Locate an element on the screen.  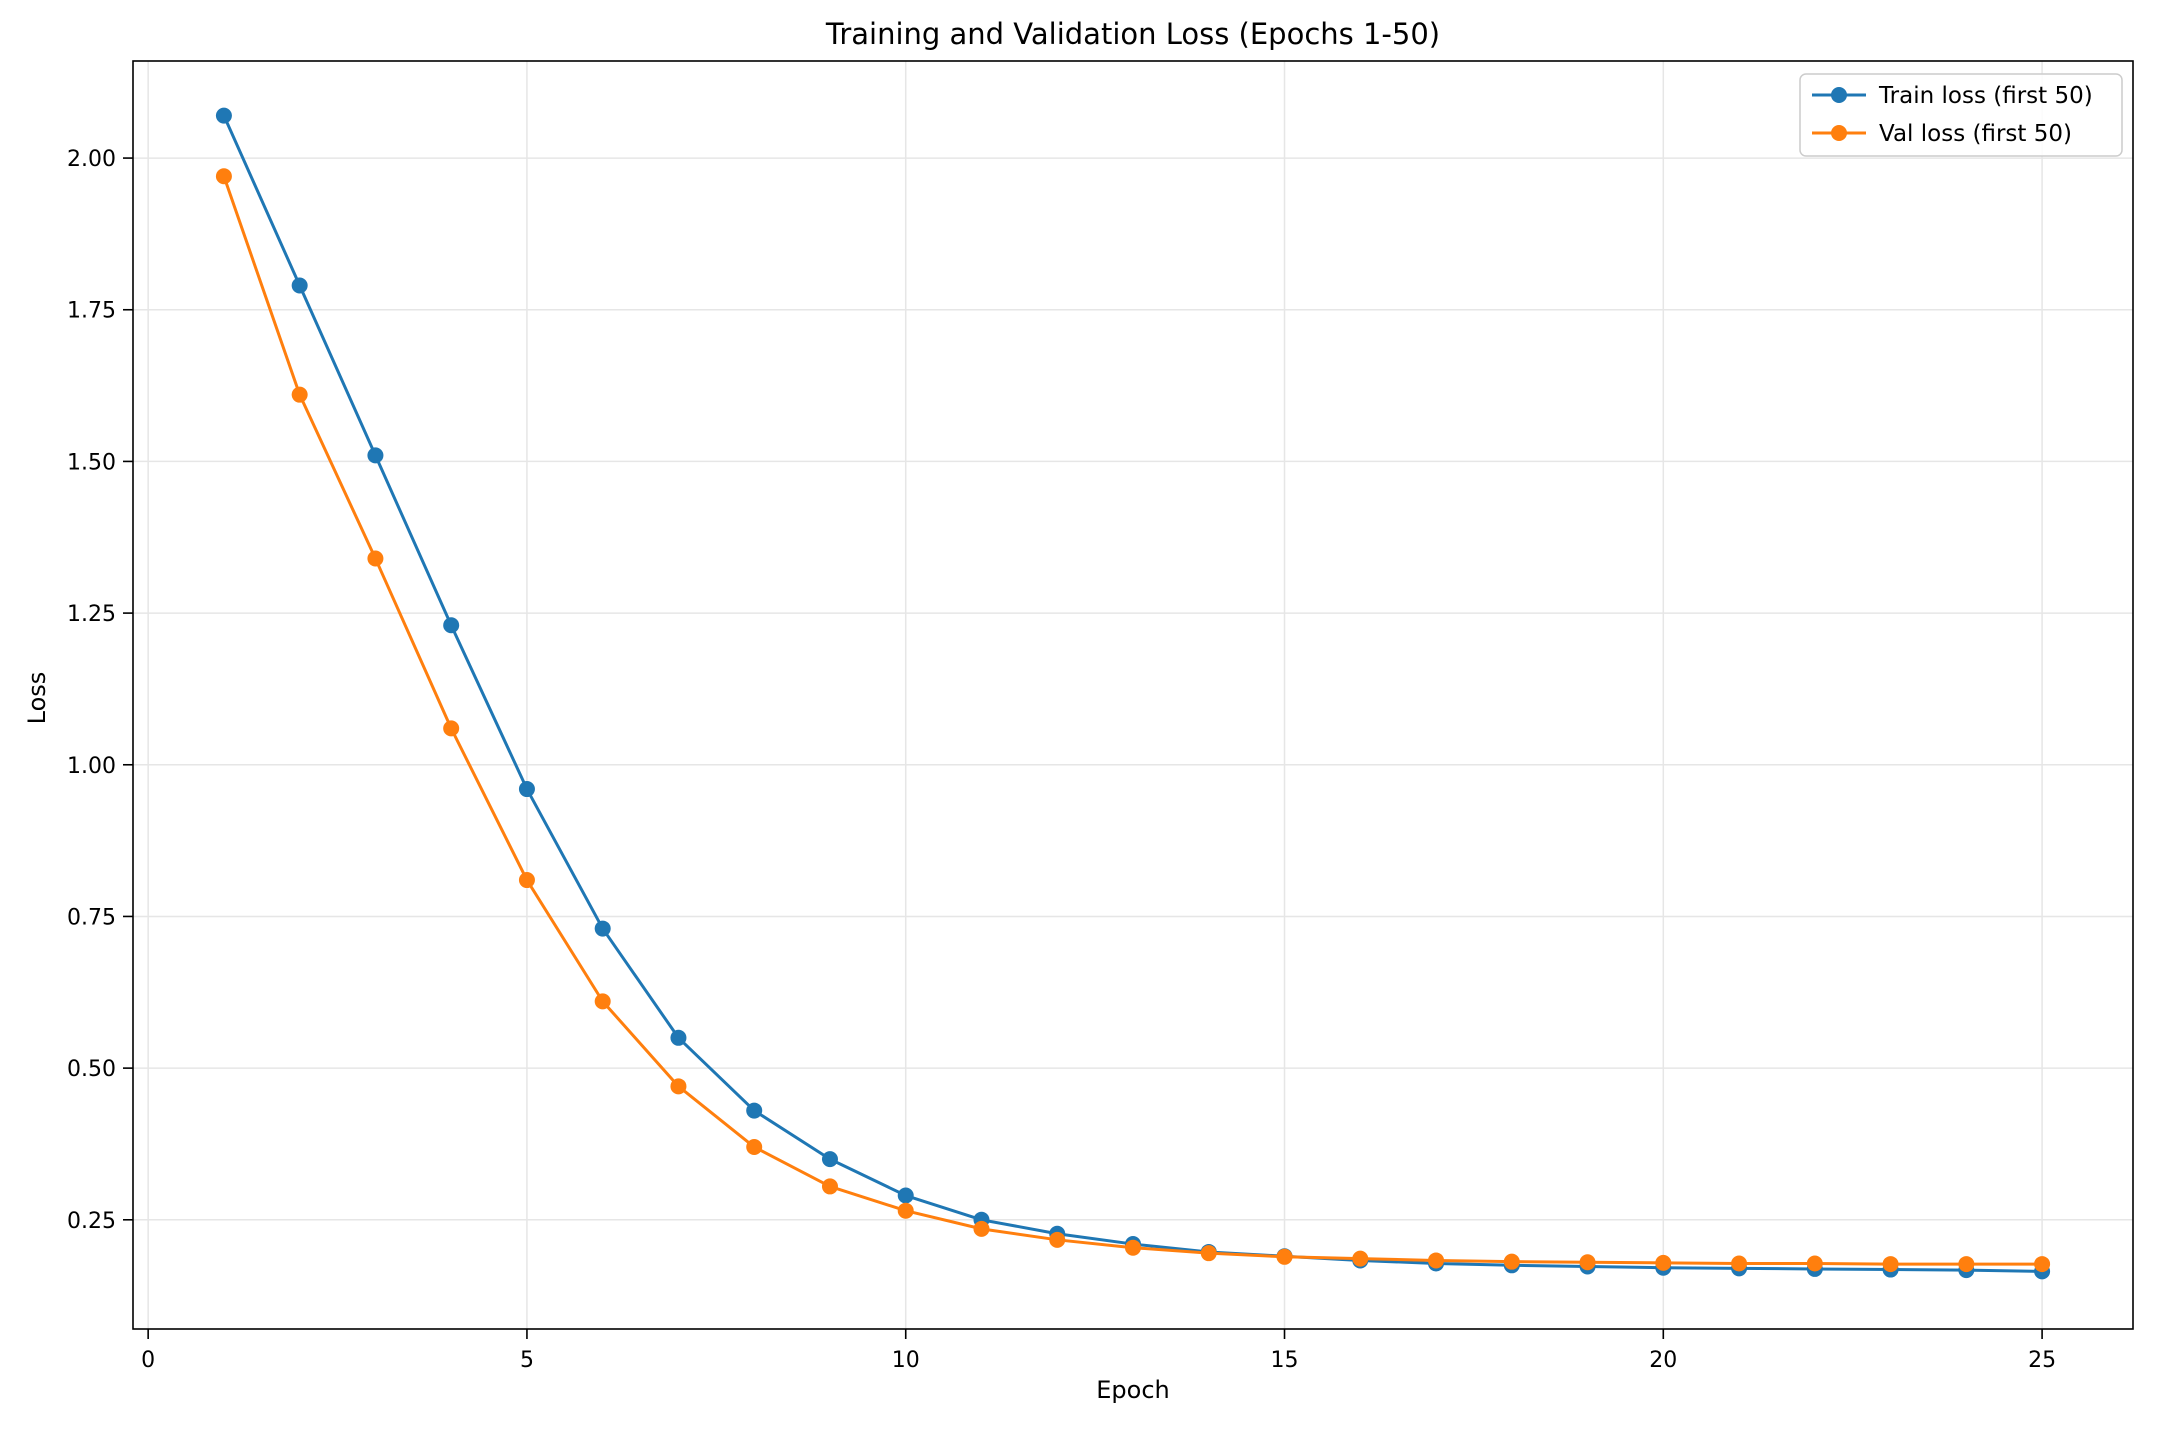
legend-label-train: Train loss (first 50) is located at coordinates (1985, 96).